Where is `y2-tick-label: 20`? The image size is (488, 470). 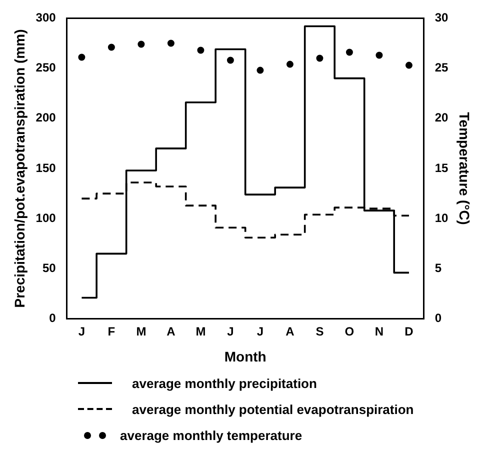 y2-tick-label: 20 is located at coordinates (441, 117).